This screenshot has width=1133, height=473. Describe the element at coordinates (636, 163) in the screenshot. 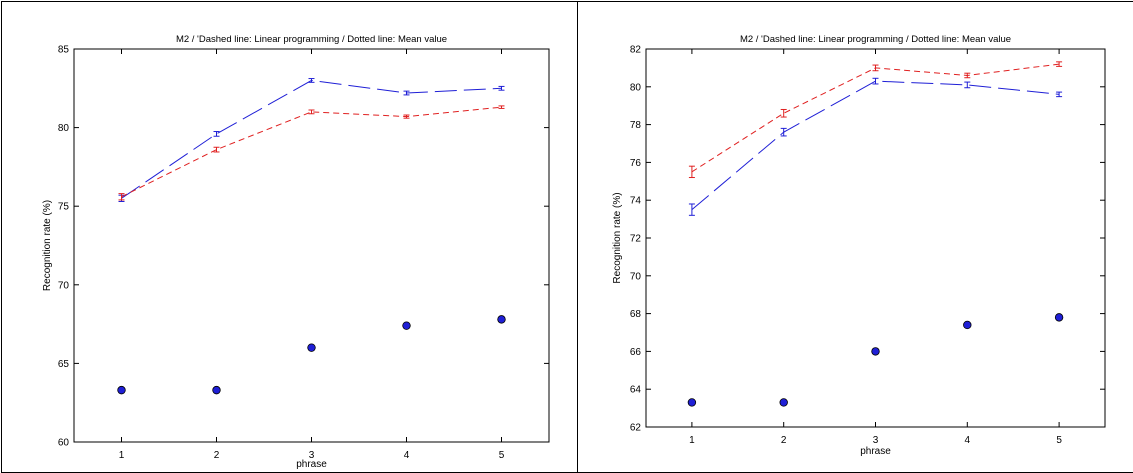

I see `y-tick-label: 76` at that location.